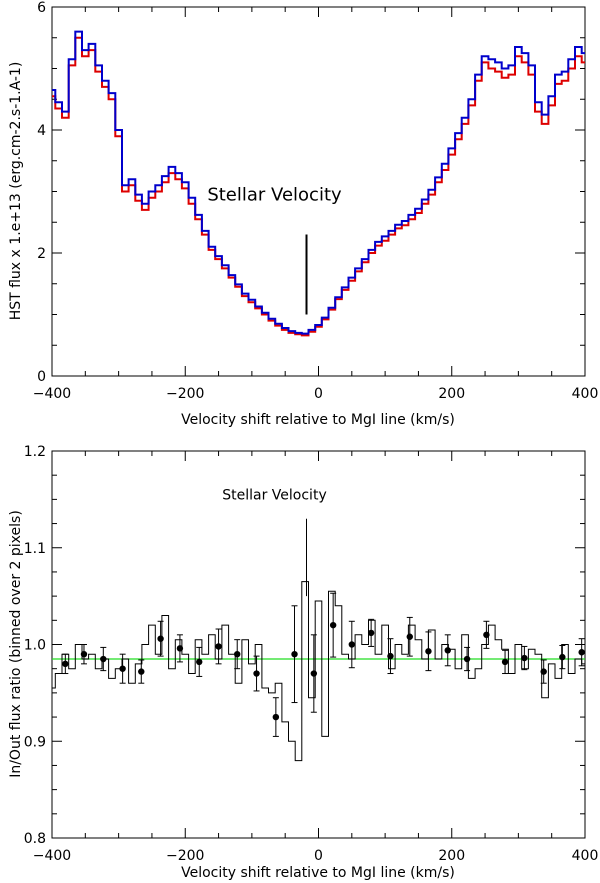 The width and height of the screenshot is (600, 883). Describe the element at coordinates (35, 839) in the screenshot. I see `y-tick-label: 0.8` at that location.